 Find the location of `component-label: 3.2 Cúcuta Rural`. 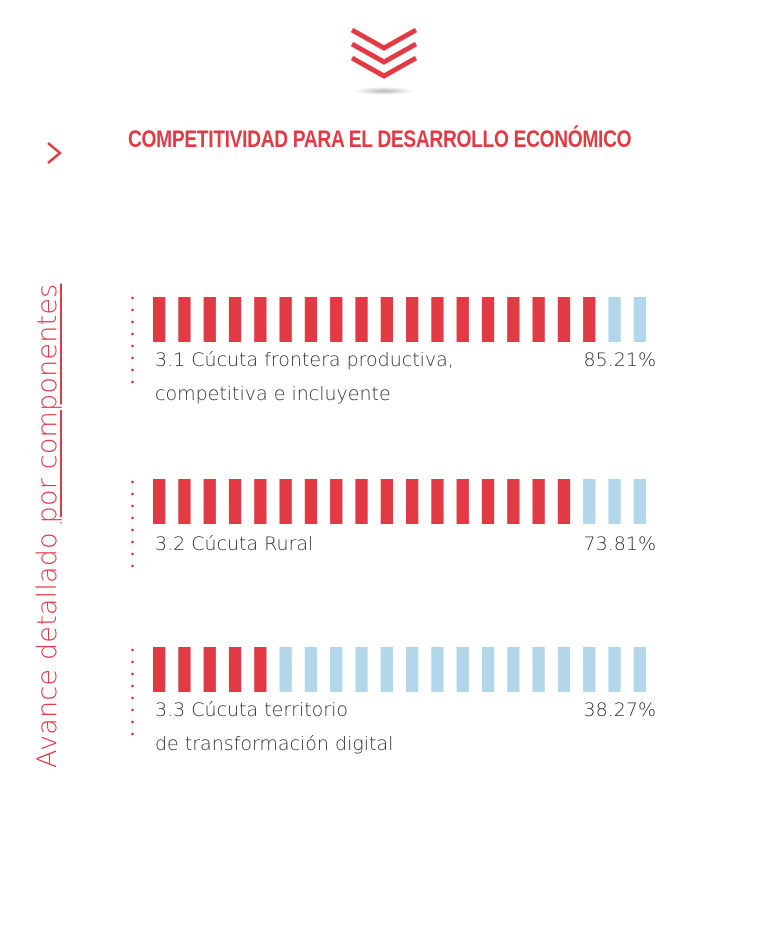

component-label: 3.2 Cúcuta Rural is located at coordinates (234, 544).